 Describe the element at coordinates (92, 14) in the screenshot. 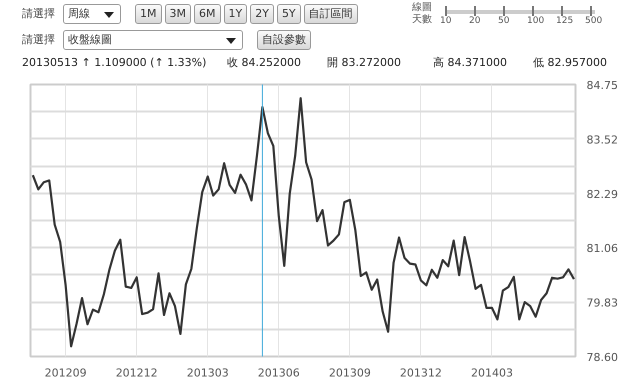

I see `text: 周線` at that location.